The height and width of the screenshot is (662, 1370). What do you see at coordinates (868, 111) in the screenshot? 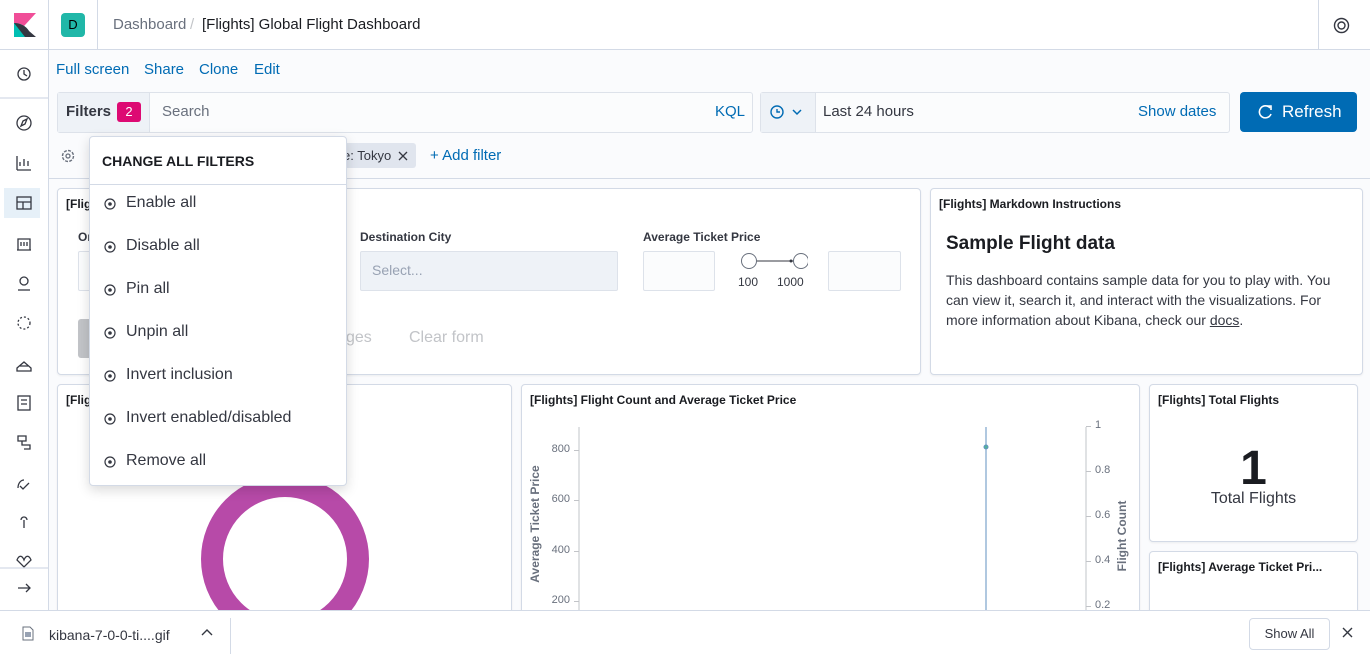
I see `time-range: Last 24 hours` at bounding box center [868, 111].